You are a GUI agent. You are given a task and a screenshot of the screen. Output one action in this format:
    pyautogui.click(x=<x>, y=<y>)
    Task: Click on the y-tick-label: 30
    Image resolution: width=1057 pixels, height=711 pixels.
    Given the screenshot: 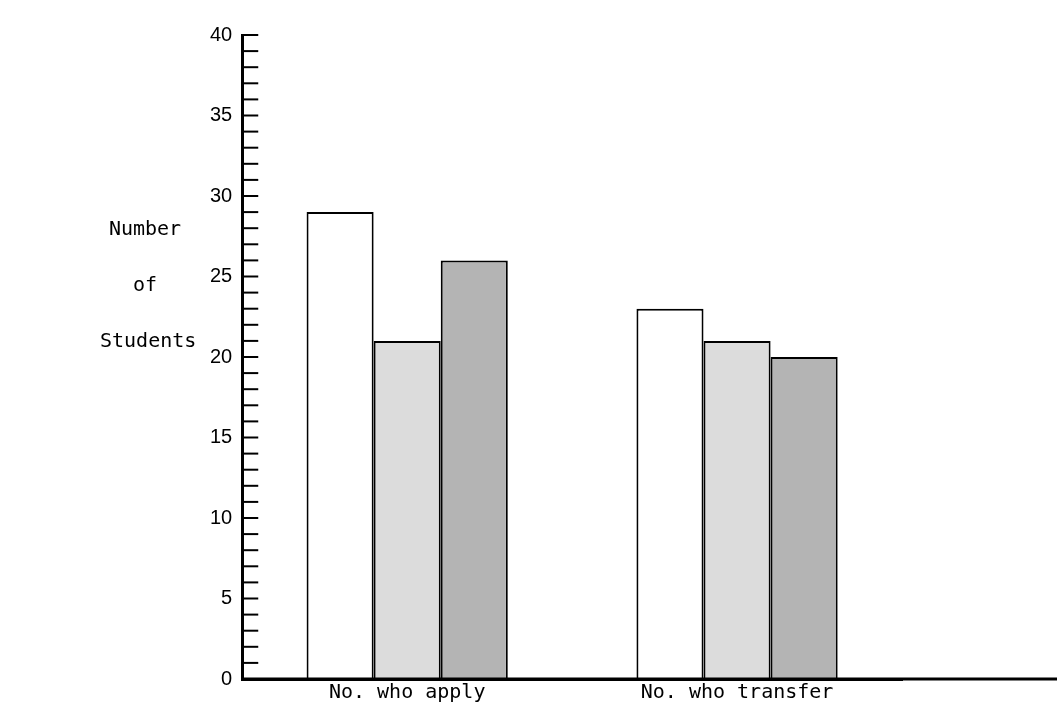 What is the action you would take?
    pyautogui.click(x=221, y=194)
    